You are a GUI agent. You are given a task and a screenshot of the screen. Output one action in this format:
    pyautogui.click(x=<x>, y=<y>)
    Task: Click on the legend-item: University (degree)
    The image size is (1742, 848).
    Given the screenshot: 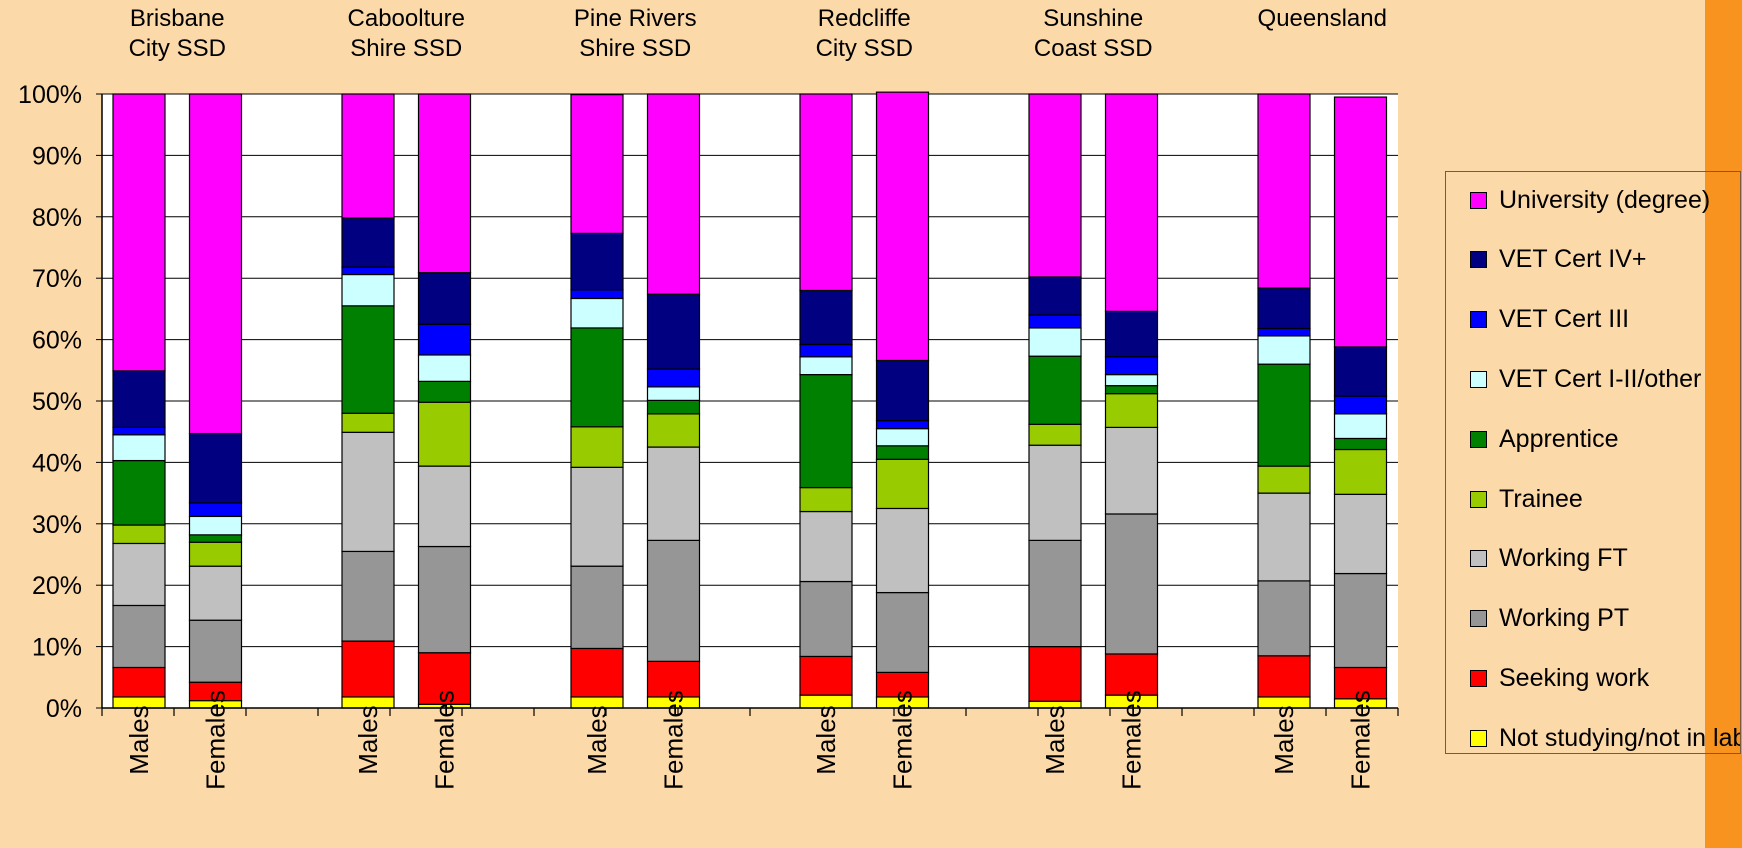 What is the action you would take?
    pyautogui.click(x=1590, y=200)
    